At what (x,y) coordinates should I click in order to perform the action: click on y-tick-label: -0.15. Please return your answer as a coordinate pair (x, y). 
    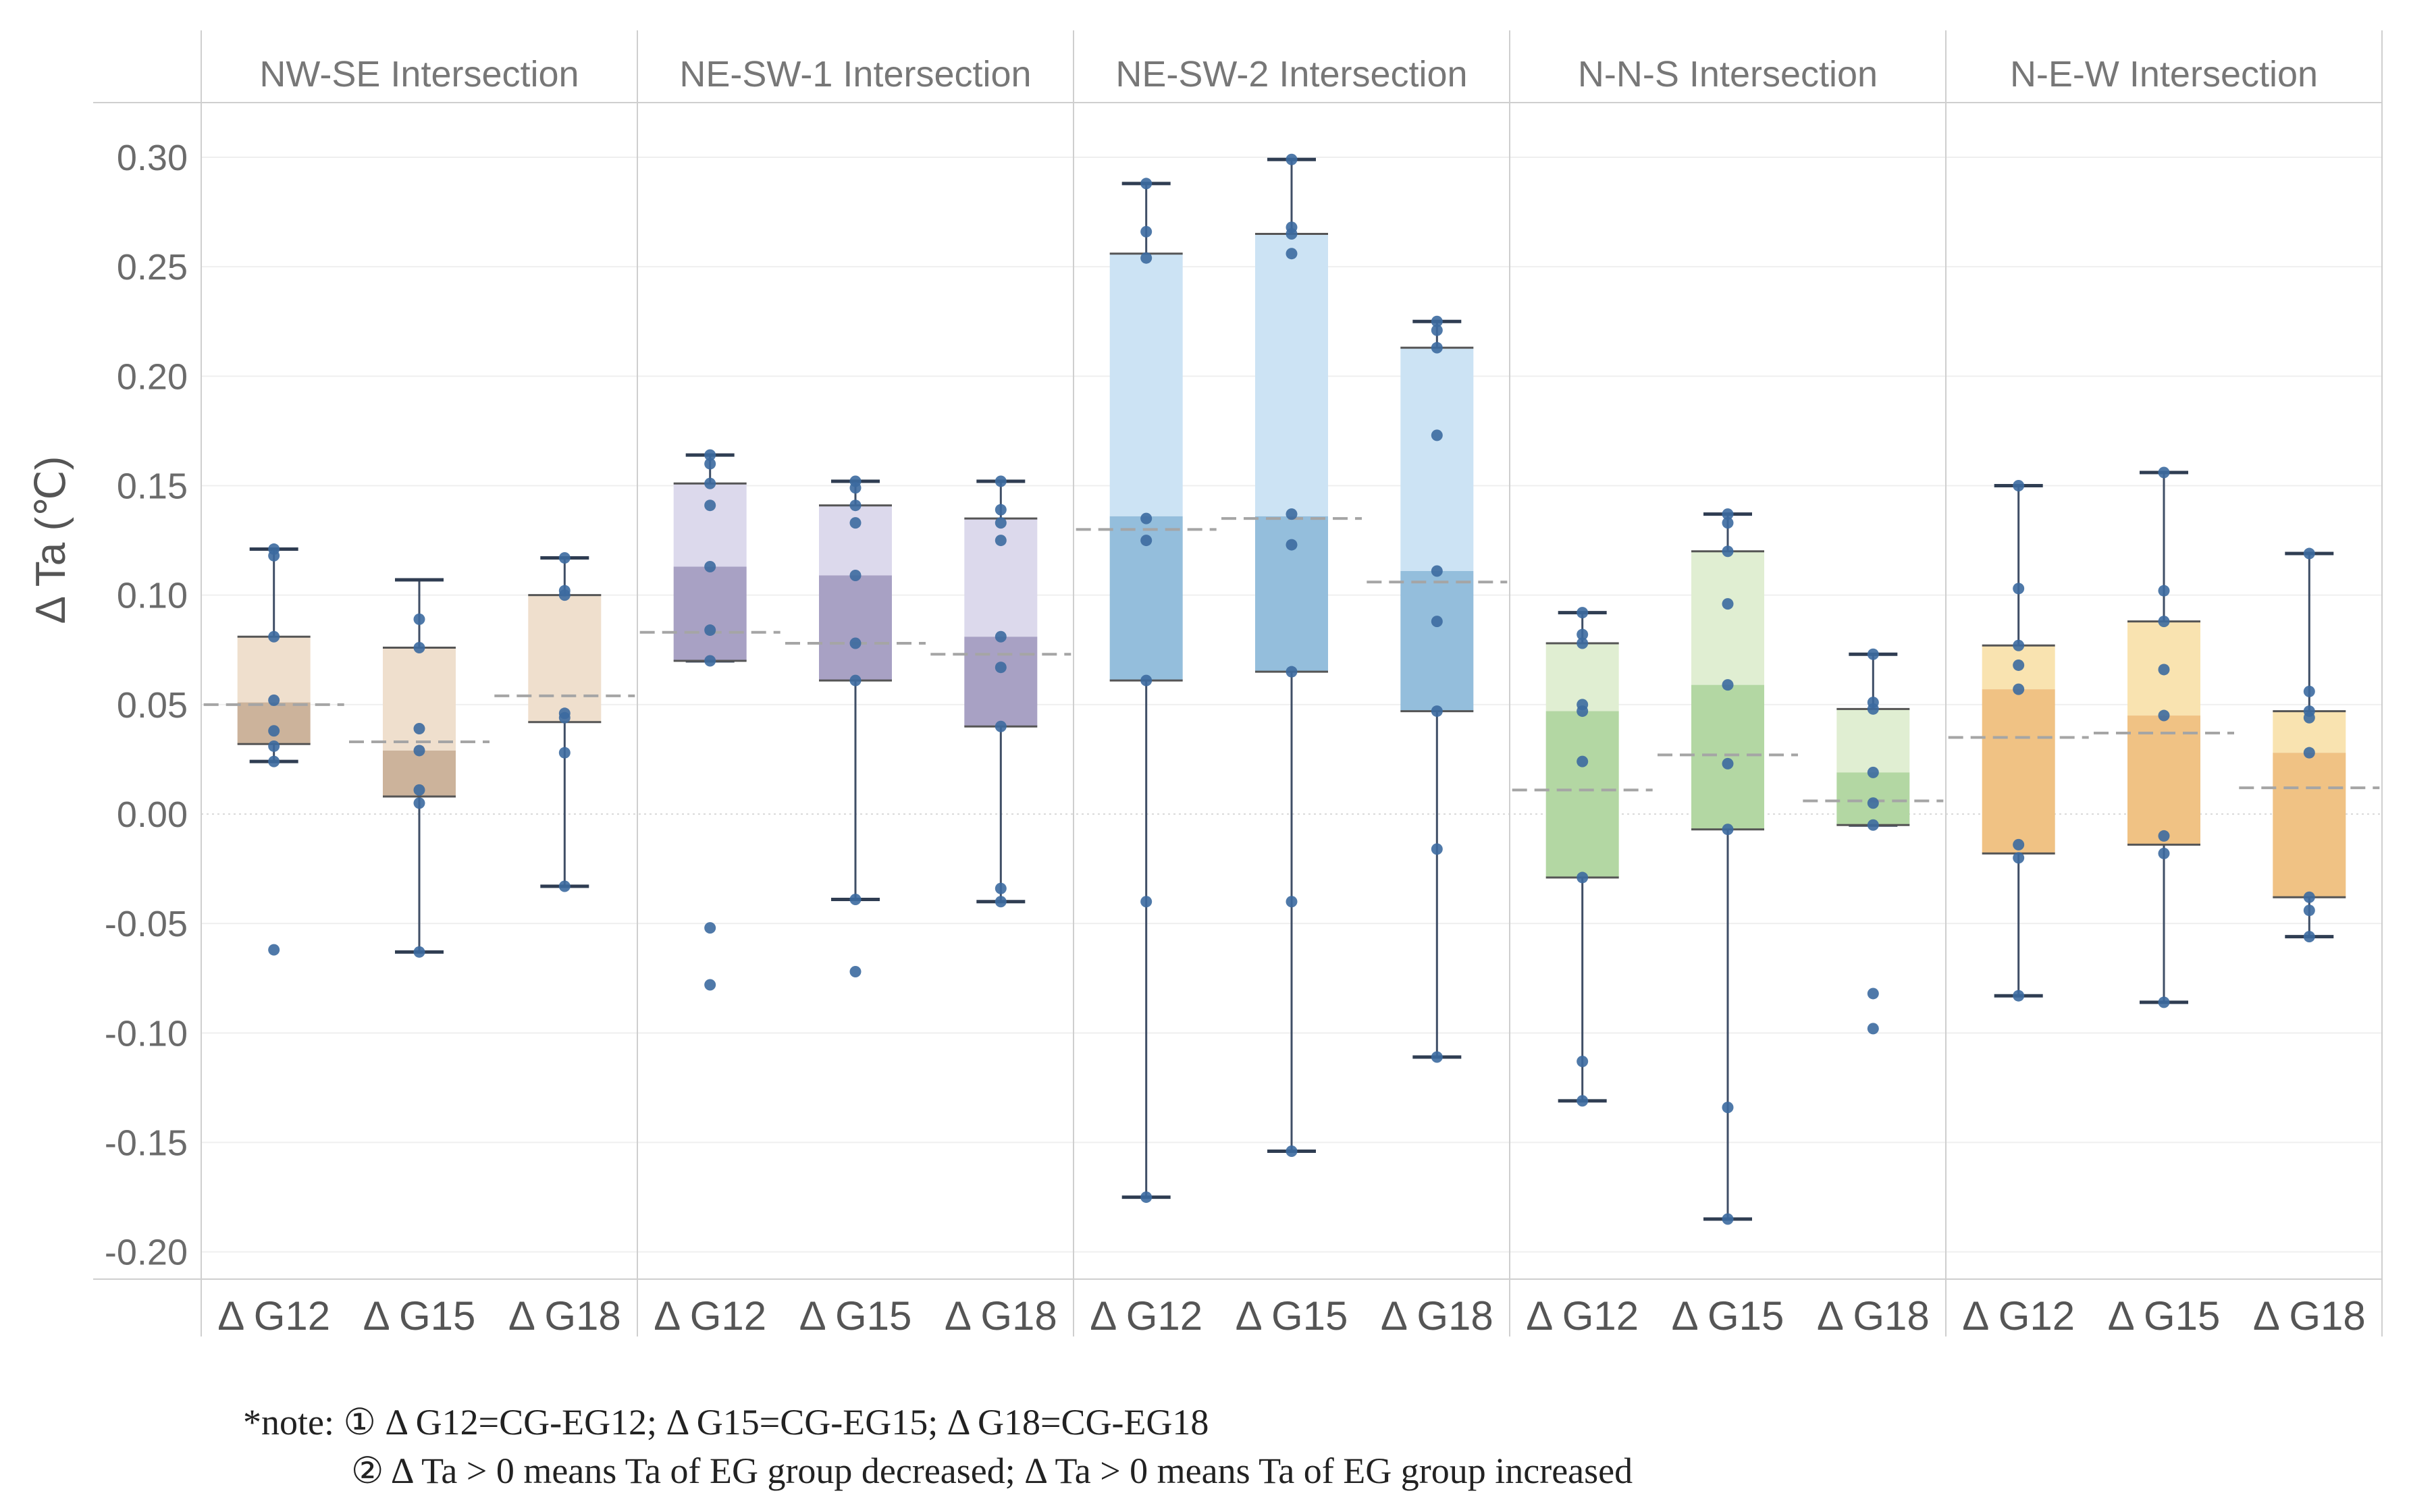
    Looking at the image, I should click on (146, 1143).